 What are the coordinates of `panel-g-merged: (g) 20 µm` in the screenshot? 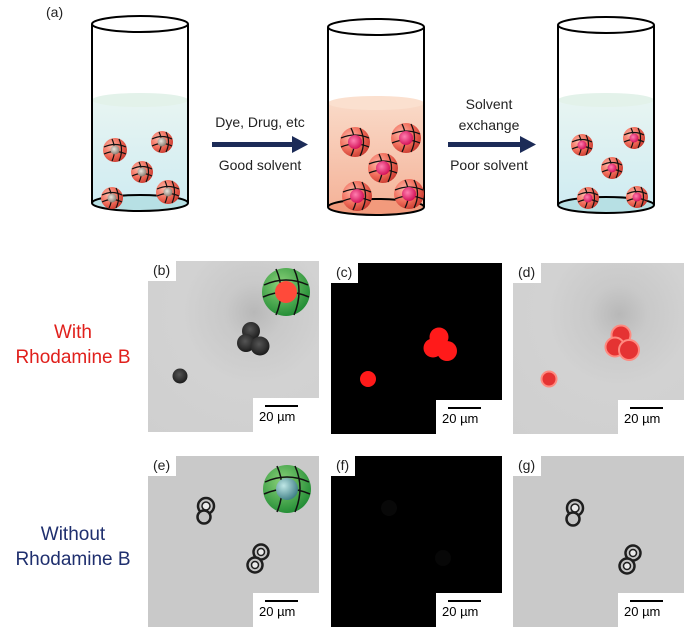 It's located at (598, 541).